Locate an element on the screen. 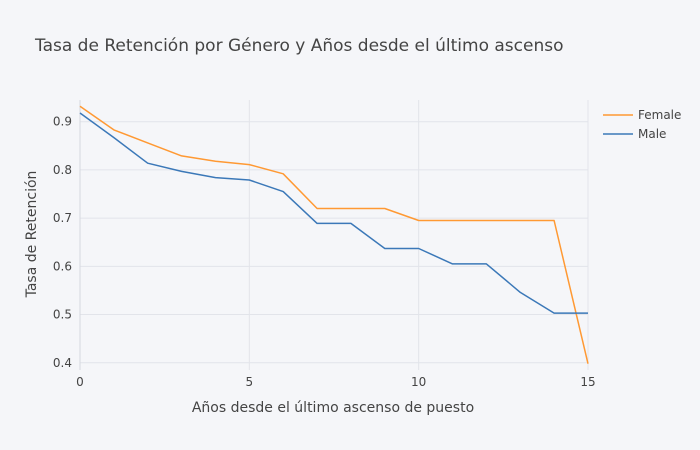  legend-label: Male is located at coordinates (652, 134).